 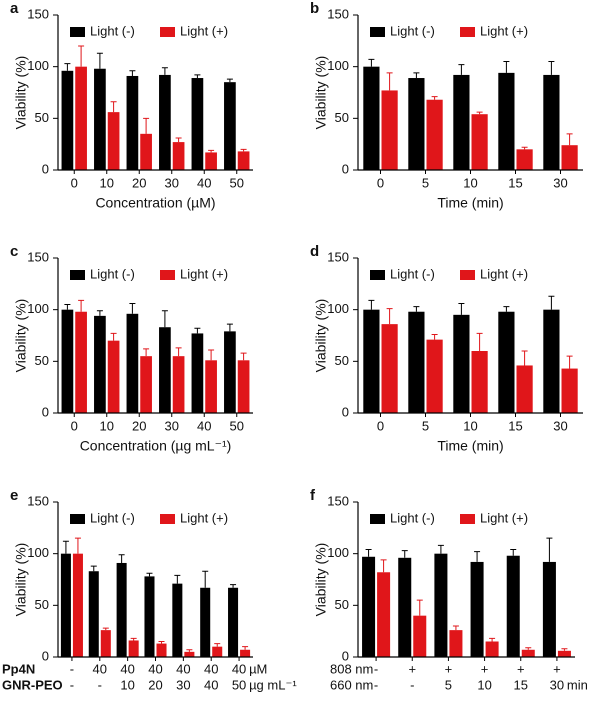 I want to click on panel-letter: a, so click(x=14, y=8).